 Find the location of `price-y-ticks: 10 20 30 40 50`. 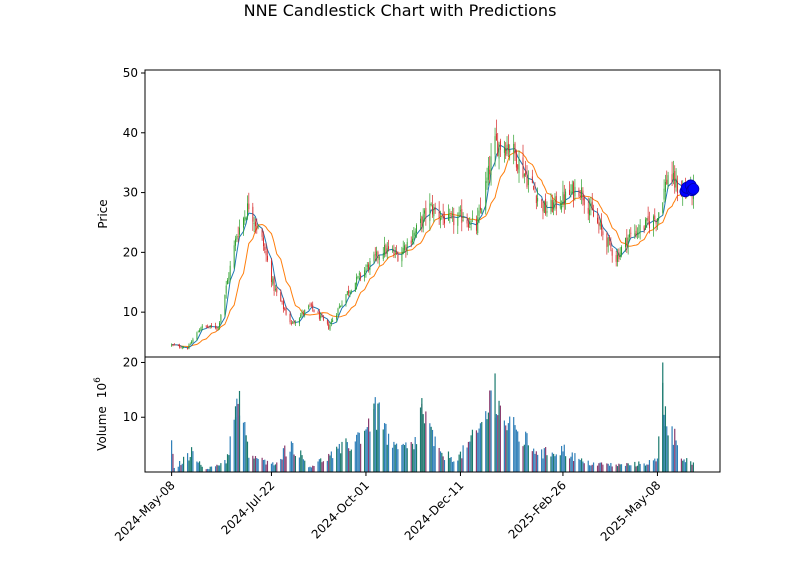

price-y-ticks: 10 20 30 40 50 is located at coordinates (134, 192).